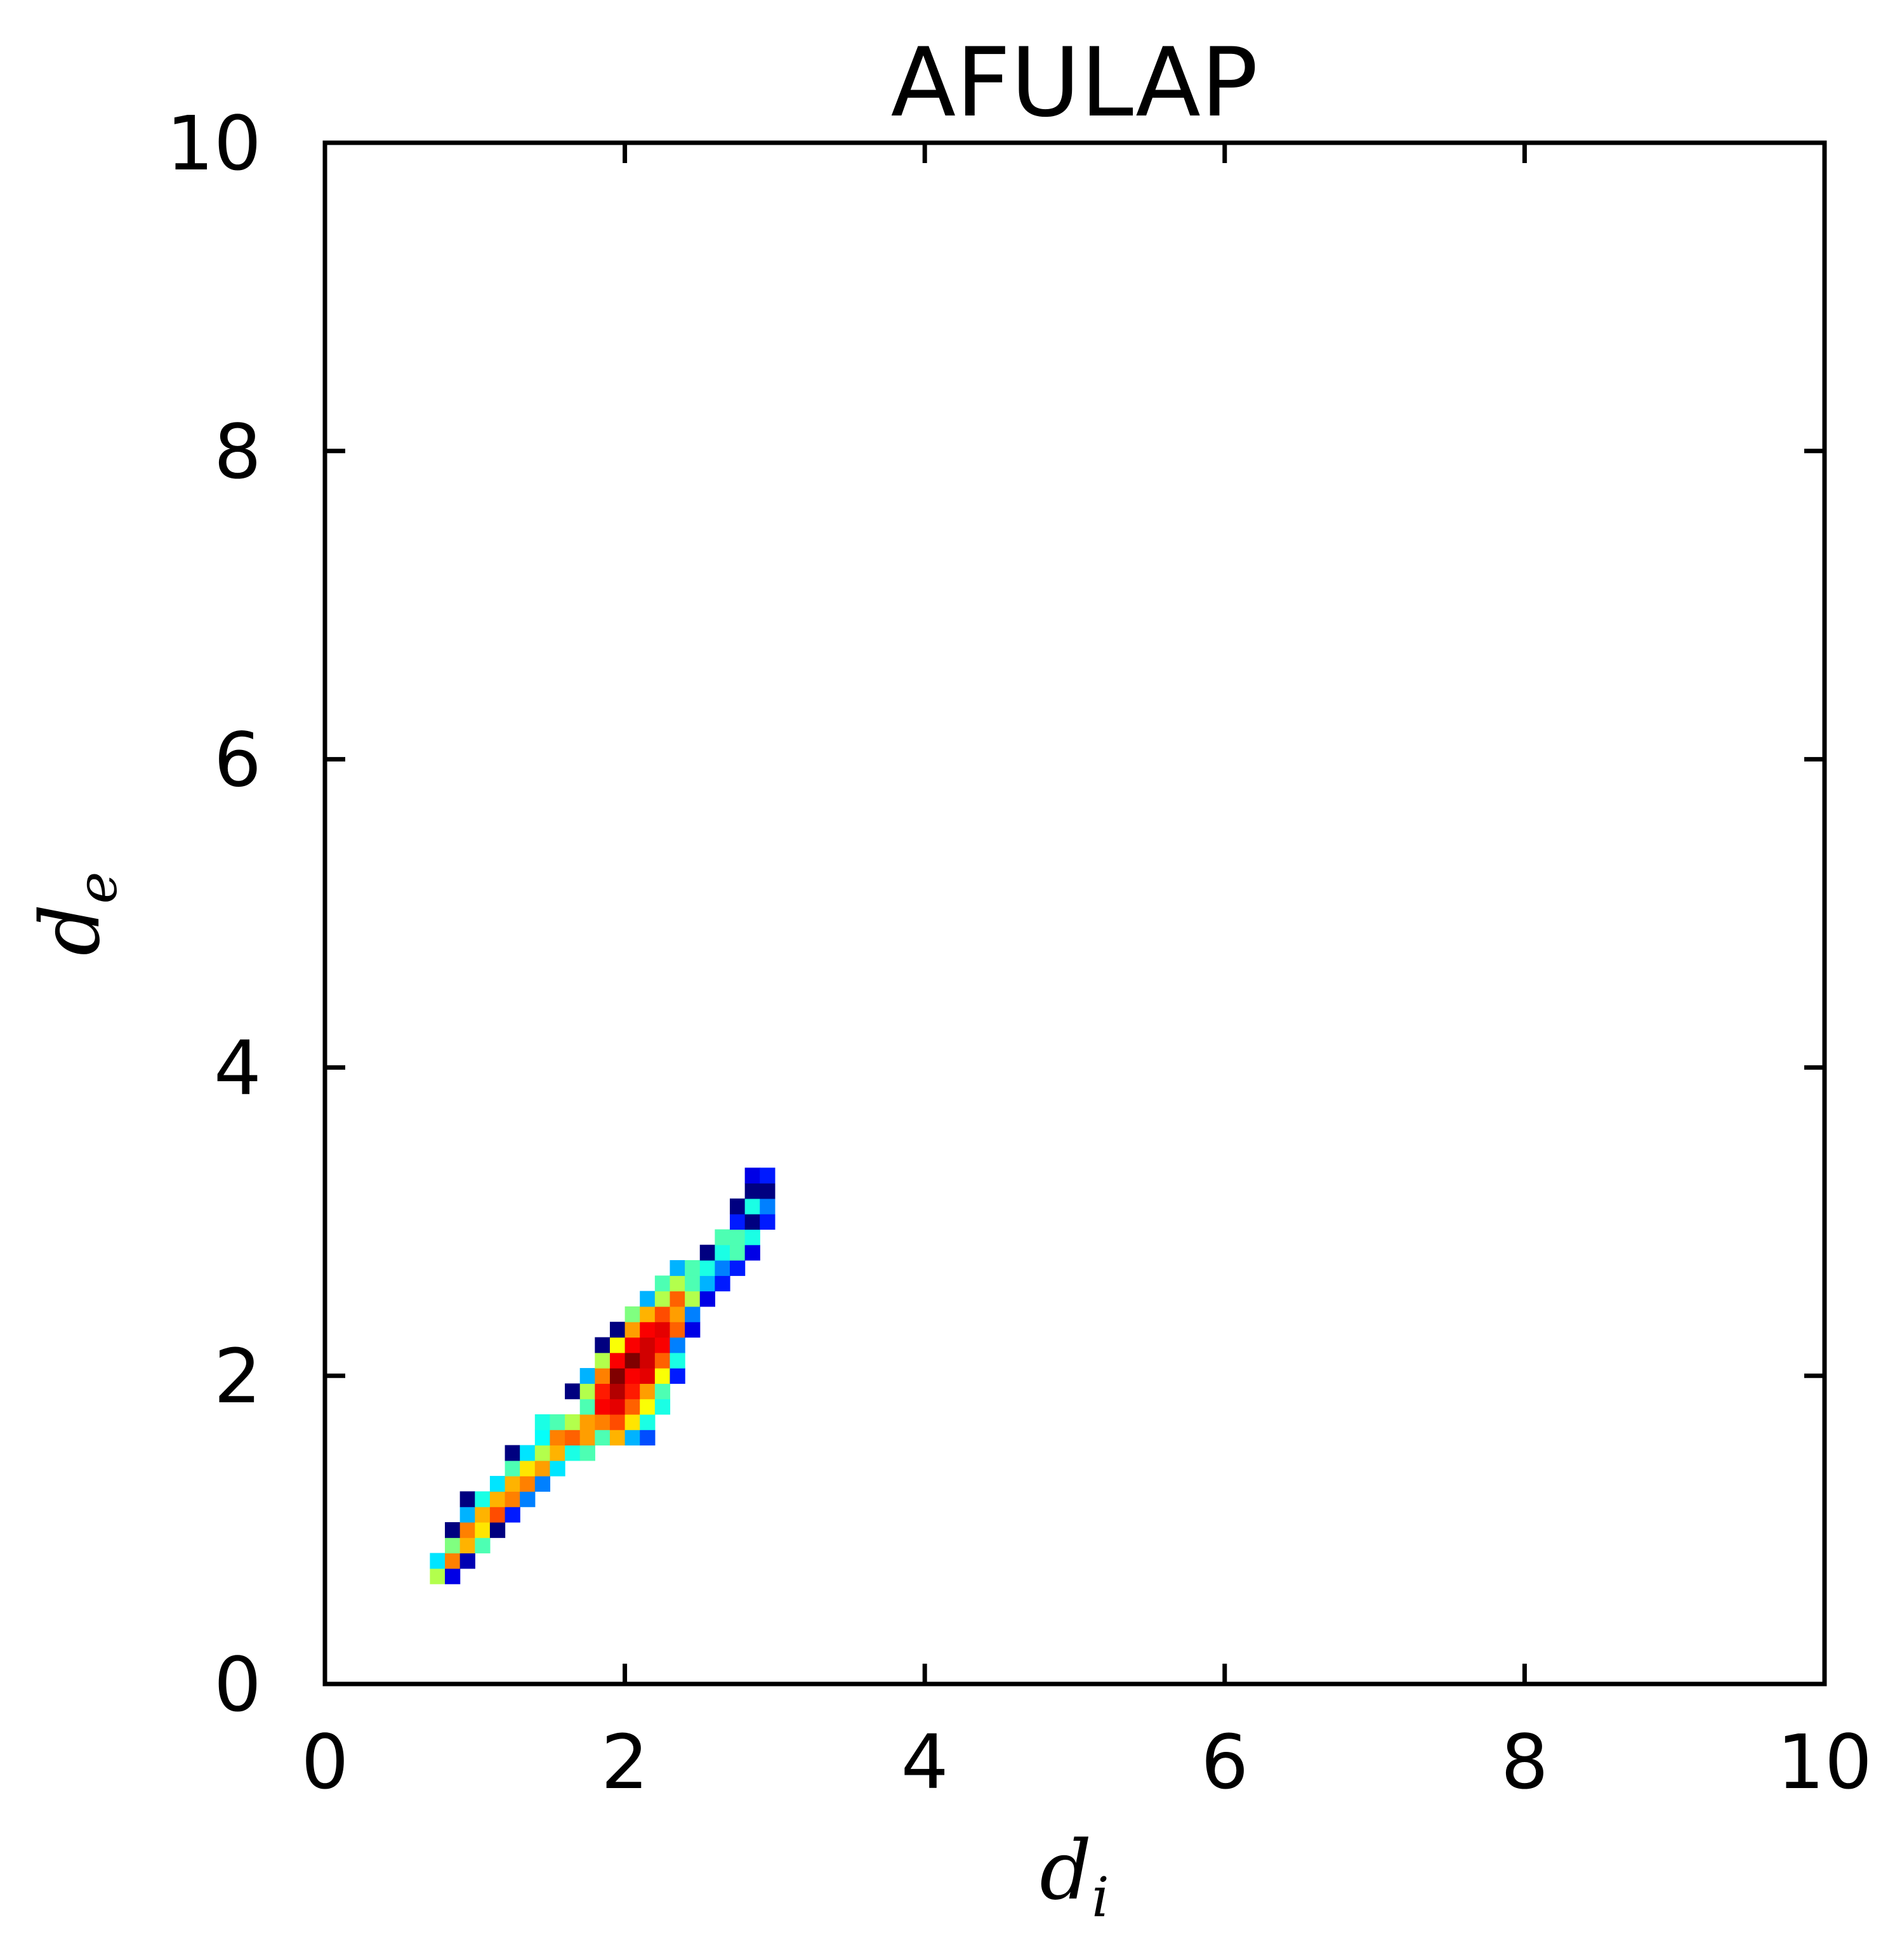 This screenshot has height=1960, width=1888. Describe the element at coordinates (213, 914) in the screenshot. I see `y-tick-labels: 0 2 4 6 8 10` at that location.